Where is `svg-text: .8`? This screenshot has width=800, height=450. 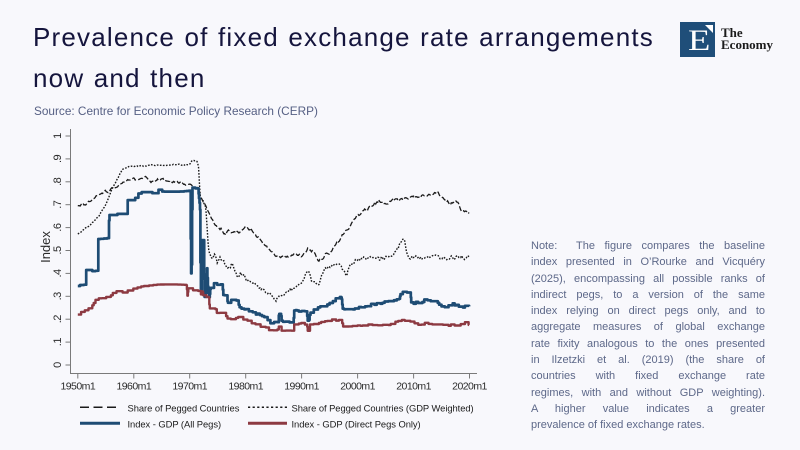 svg-text: .8 is located at coordinates (58, 181).